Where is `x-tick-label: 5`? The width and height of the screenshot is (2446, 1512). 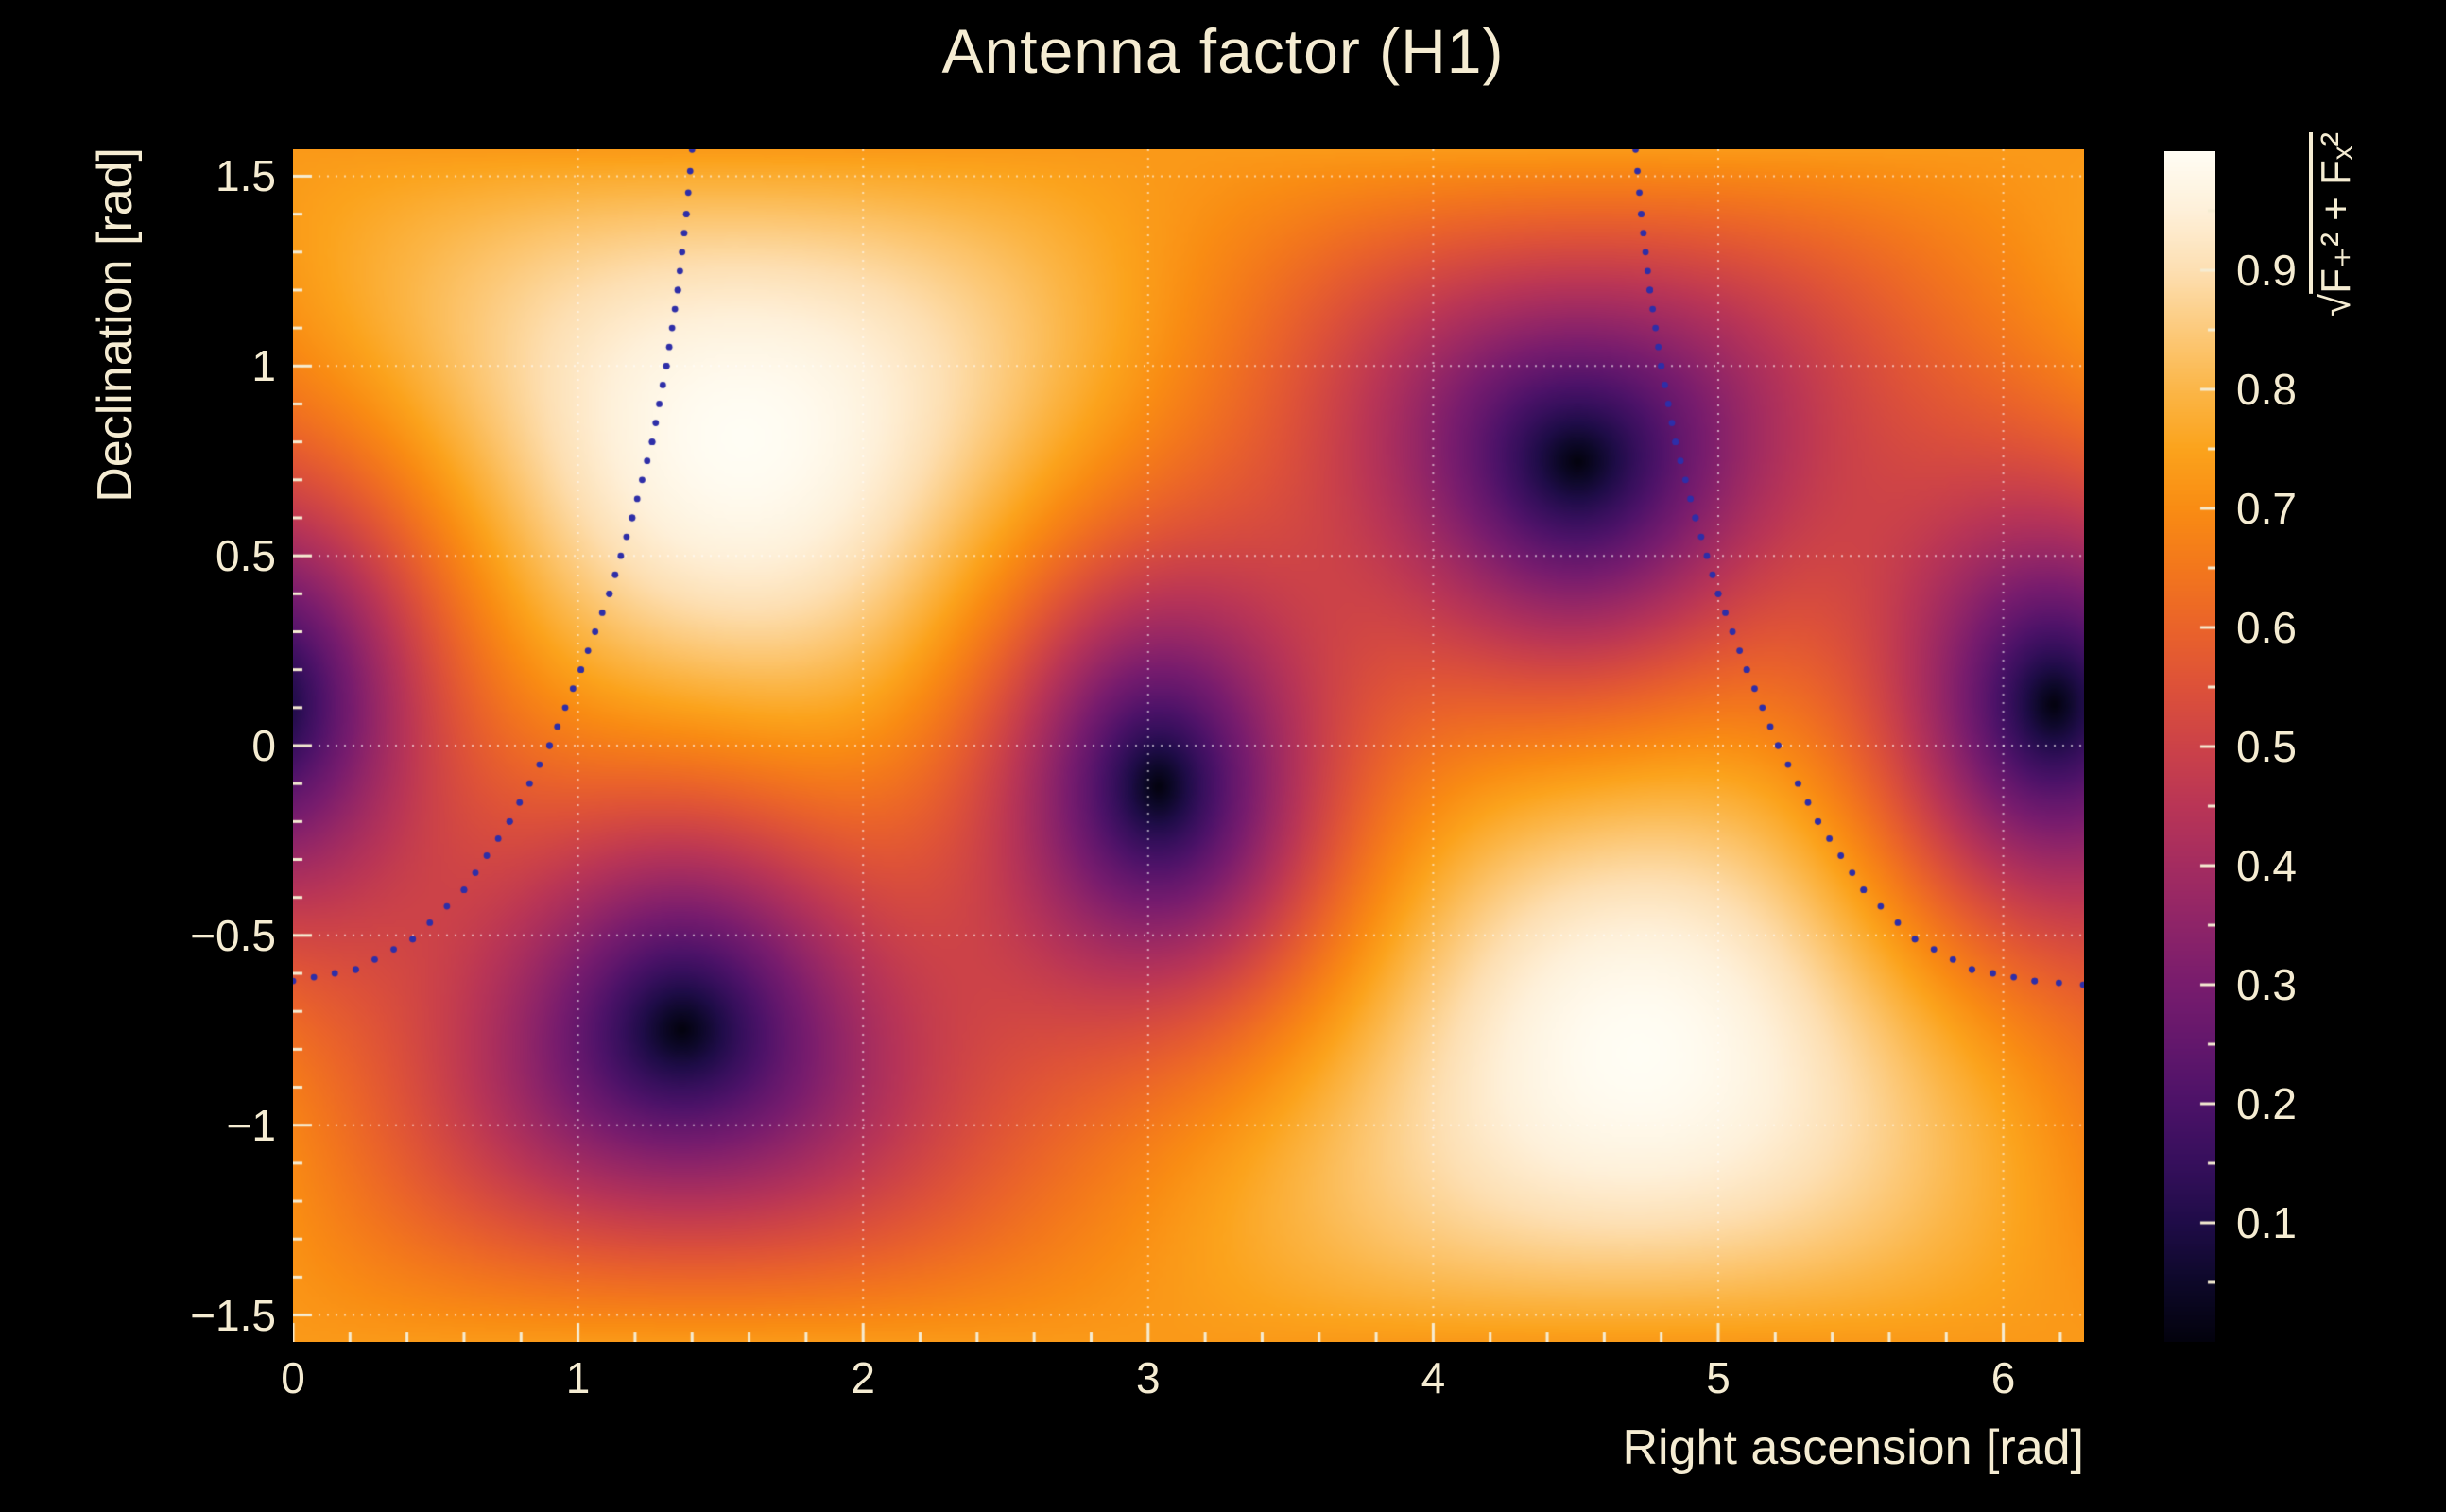 x-tick-label: 5 is located at coordinates (1718, 1377).